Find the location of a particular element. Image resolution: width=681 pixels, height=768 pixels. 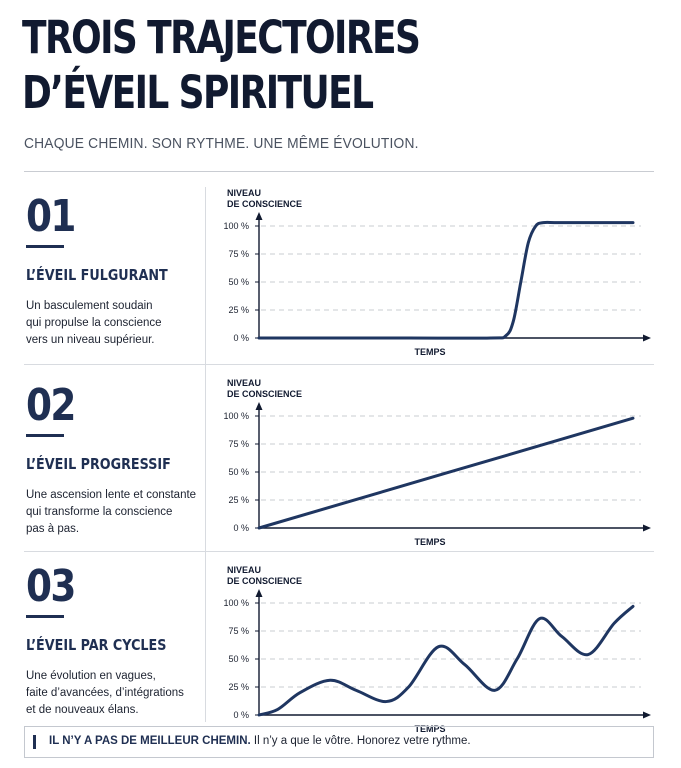

description-line: qui transforme la conscience is located at coordinates (99, 512).